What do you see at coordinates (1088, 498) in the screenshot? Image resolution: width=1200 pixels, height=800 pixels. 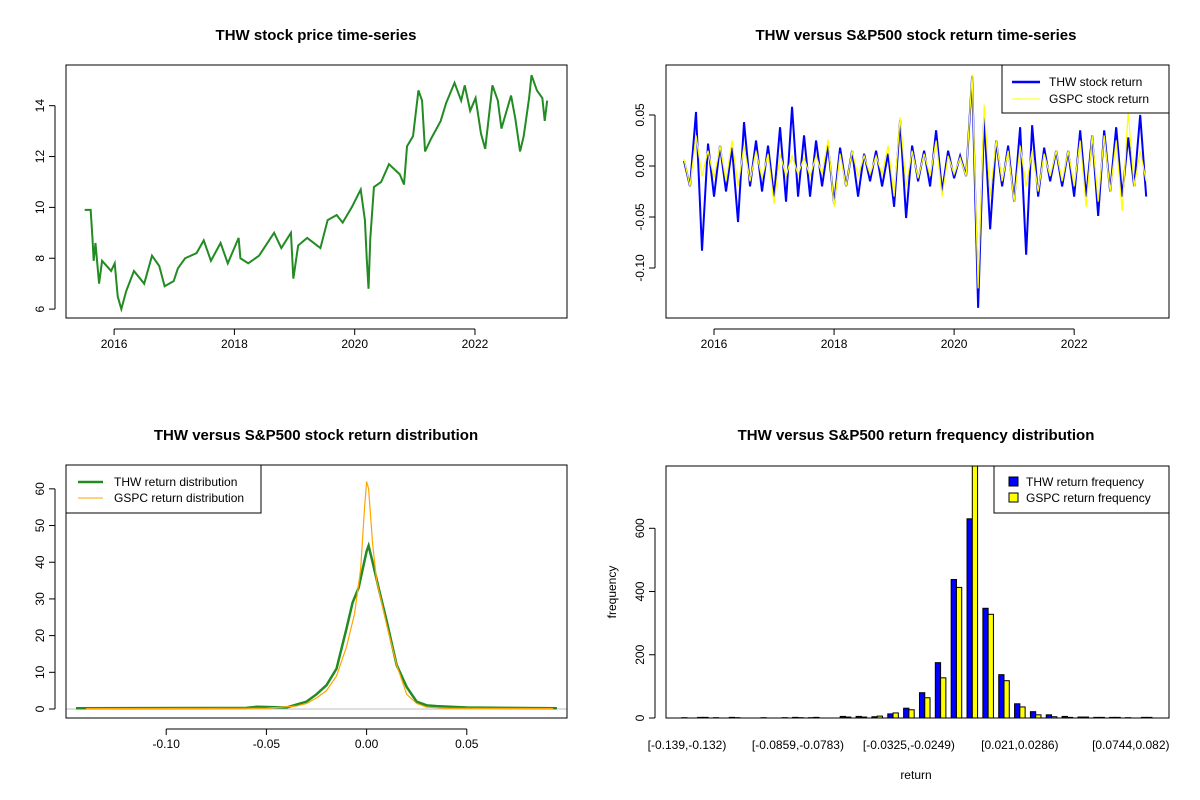 I see `legend-label-gspc: GSPC return frequency` at bounding box center [1088, 498].